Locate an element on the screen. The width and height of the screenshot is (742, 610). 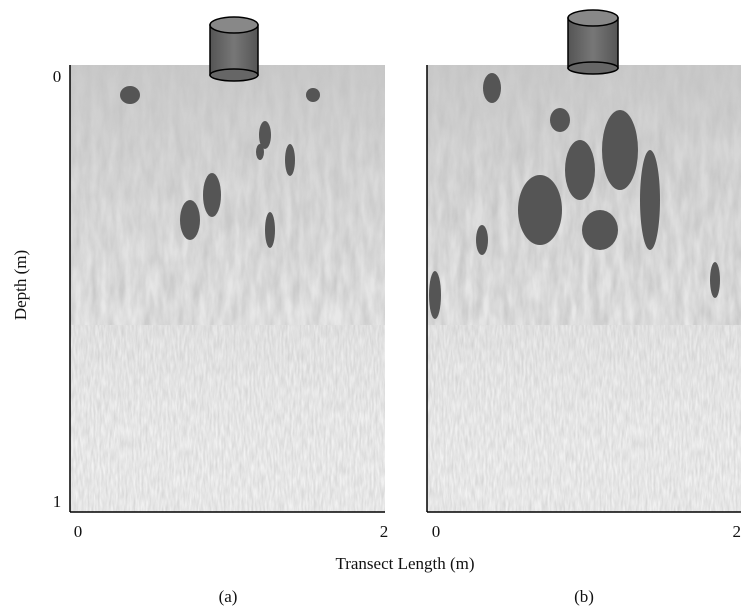
y-tick-label: 0 is located at coordinates (57, 76).